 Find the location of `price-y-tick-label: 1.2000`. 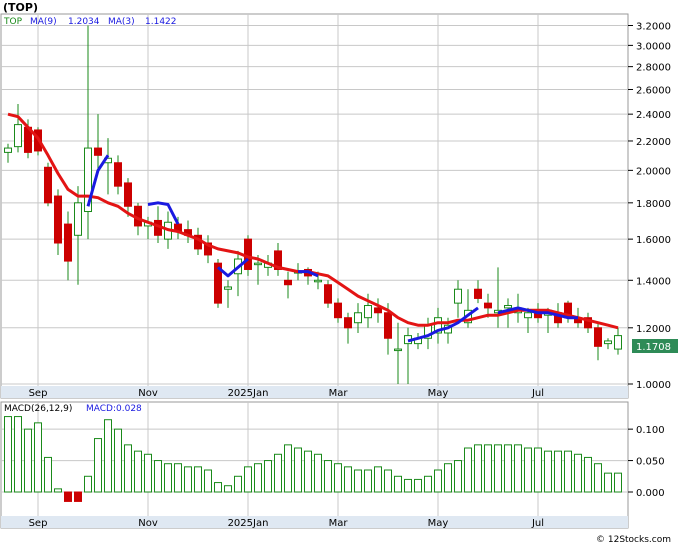

price-y-tick-label: 1.2000 is located at coordinates (653, 329).